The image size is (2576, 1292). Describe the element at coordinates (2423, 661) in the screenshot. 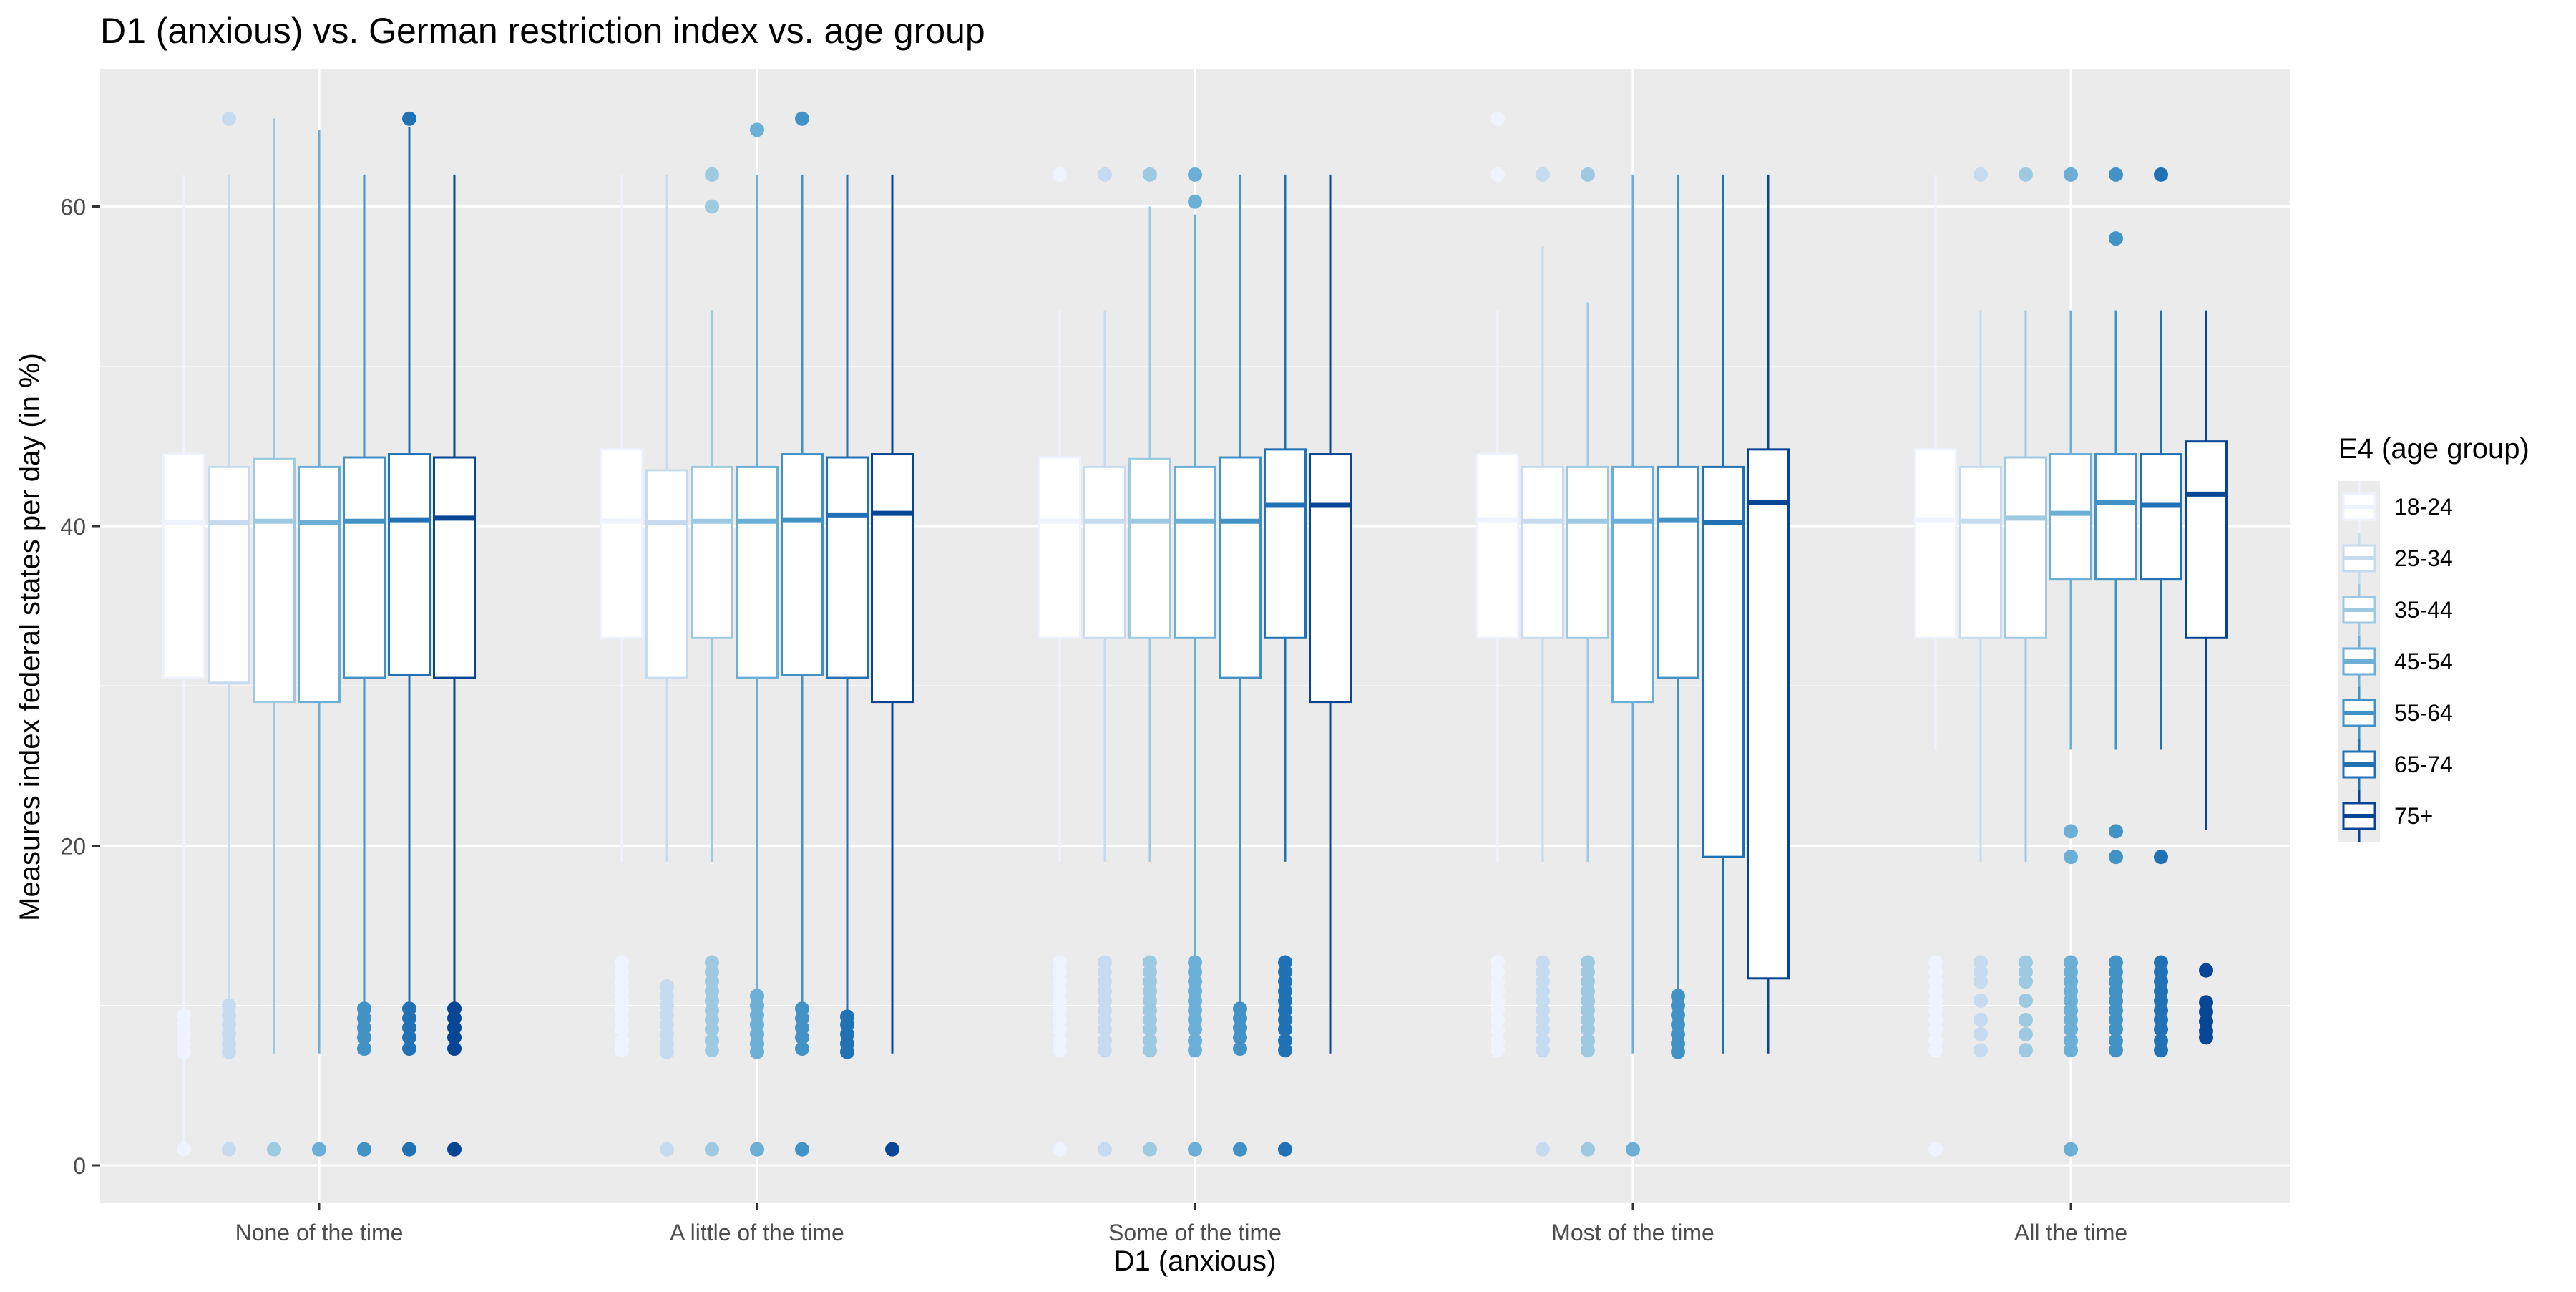

I see `legend-label: 45-54` at that location.